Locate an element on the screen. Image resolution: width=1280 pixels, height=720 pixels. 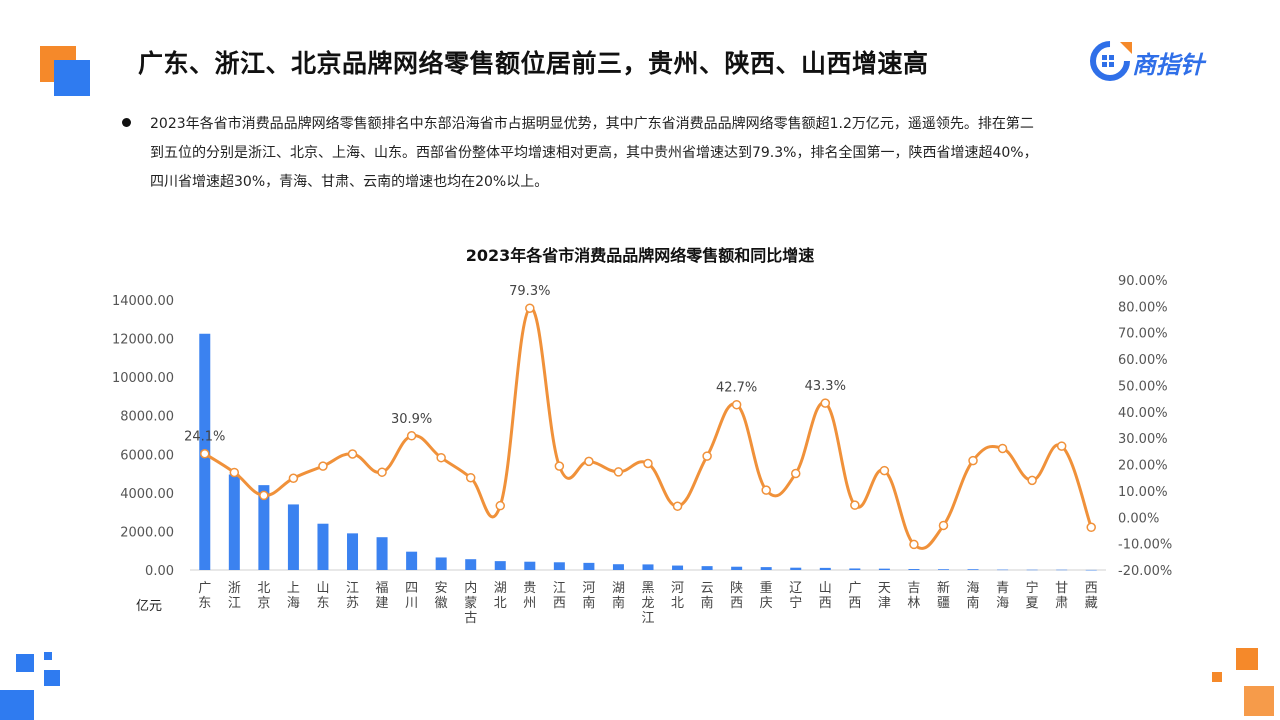
category-label: 黑龙江 is located at coordinates (647, 603).